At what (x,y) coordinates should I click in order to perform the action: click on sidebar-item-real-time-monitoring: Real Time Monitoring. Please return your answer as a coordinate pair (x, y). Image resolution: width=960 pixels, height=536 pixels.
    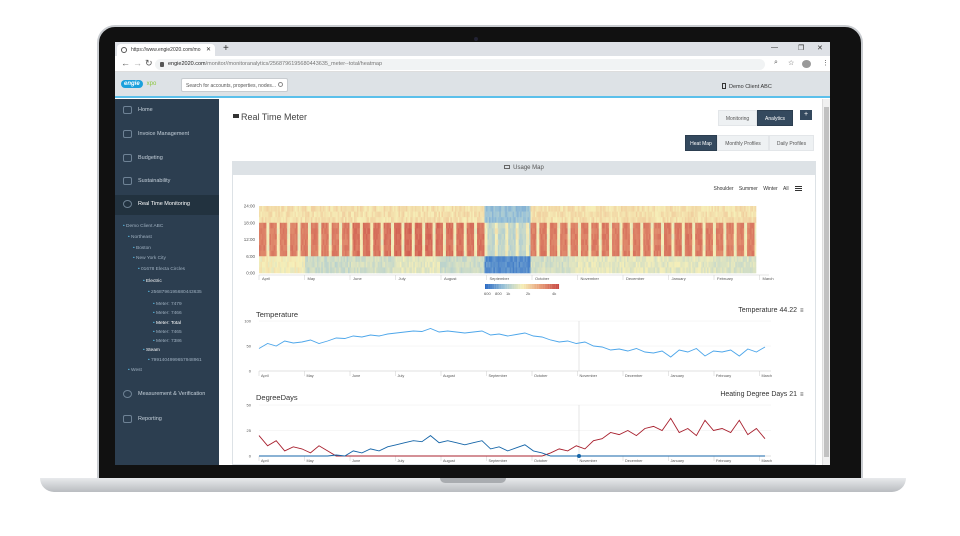
    Looking at the image, I should click on (167, 205).